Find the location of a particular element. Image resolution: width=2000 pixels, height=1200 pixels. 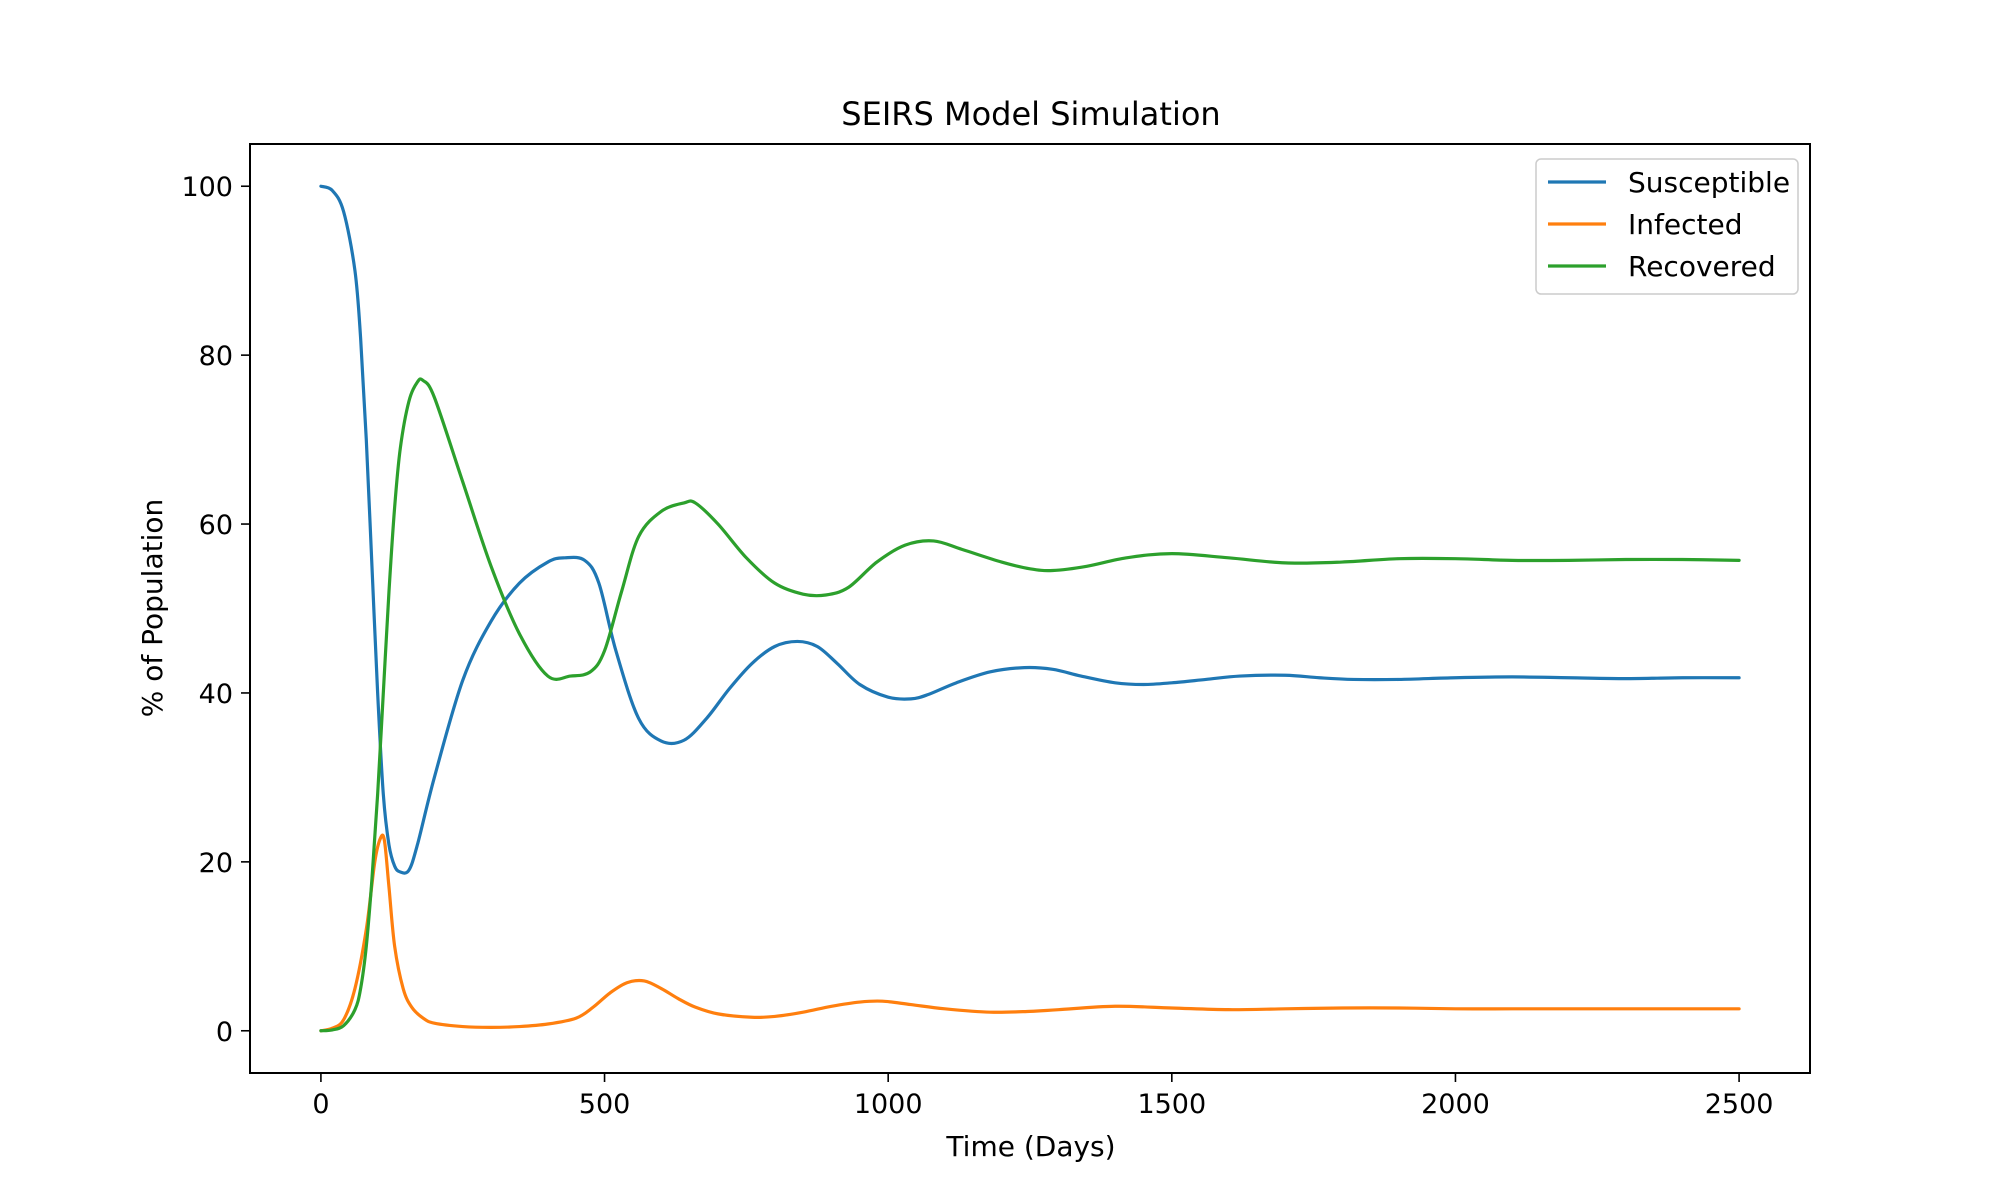

x-axis-label: Time (Days) is located at coordinates (1030, 1146).